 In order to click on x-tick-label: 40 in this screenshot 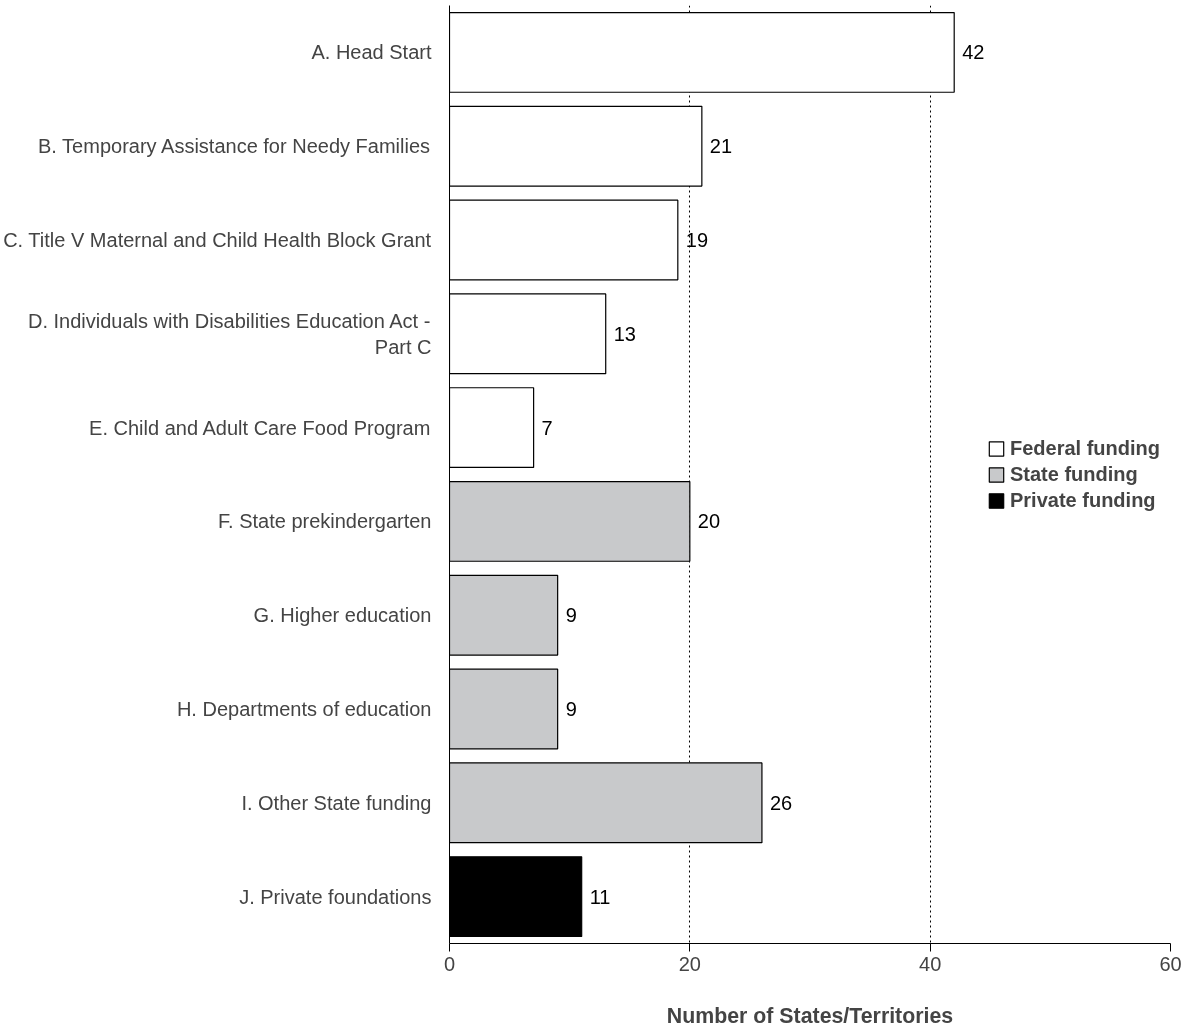, I will do `click(930, 963)`.